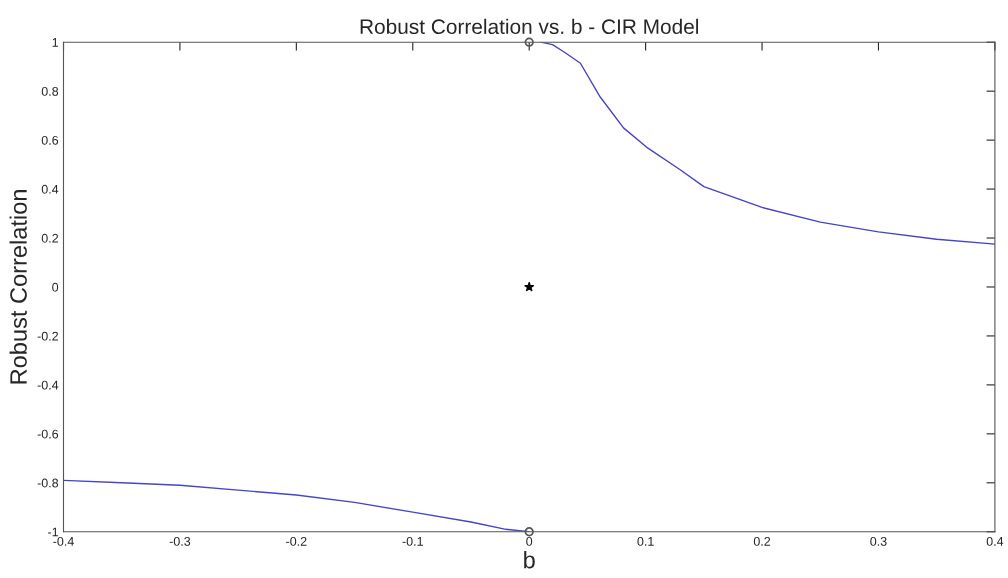 The image size is (1008, 578). I want to click on y-tick-label: 0.4, so click(50, 189).